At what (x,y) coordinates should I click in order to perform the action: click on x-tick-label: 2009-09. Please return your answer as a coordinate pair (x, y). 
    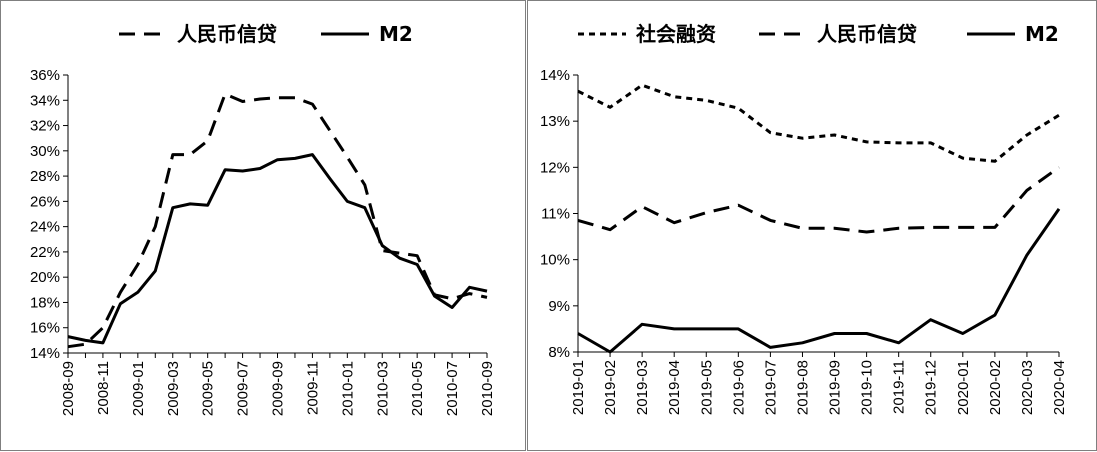
    Looking at the image, I should click on (278, 388).